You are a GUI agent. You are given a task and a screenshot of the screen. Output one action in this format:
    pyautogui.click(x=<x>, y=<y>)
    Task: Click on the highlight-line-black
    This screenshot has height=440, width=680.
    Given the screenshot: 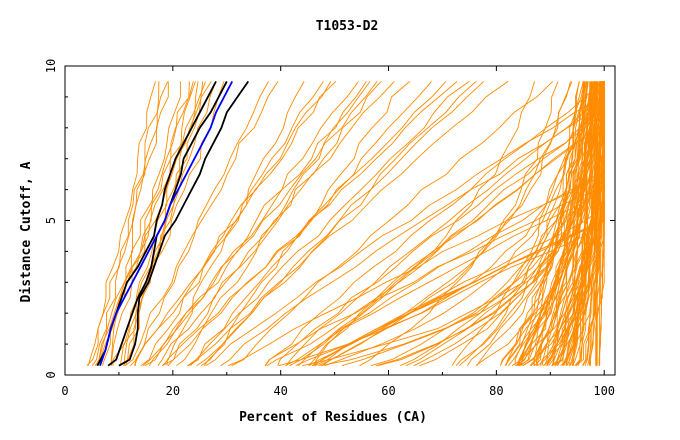 What is the action you would take?
    pyautogui.click(x=184, y=223)
    